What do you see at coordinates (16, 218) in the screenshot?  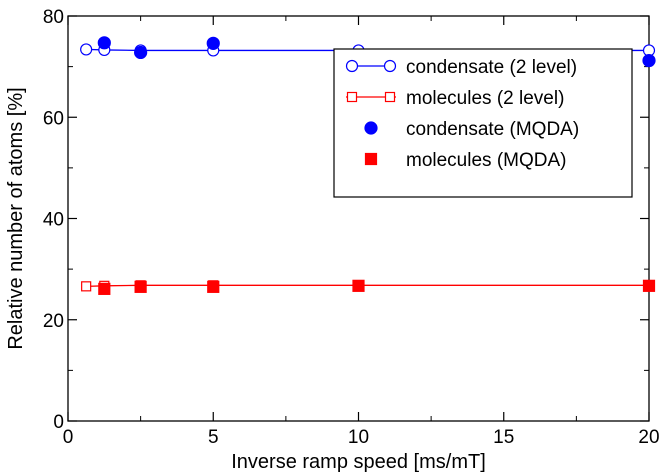 I see `y-axis-label: Relative number of atoms [%]` at bounding box center [16, 218].